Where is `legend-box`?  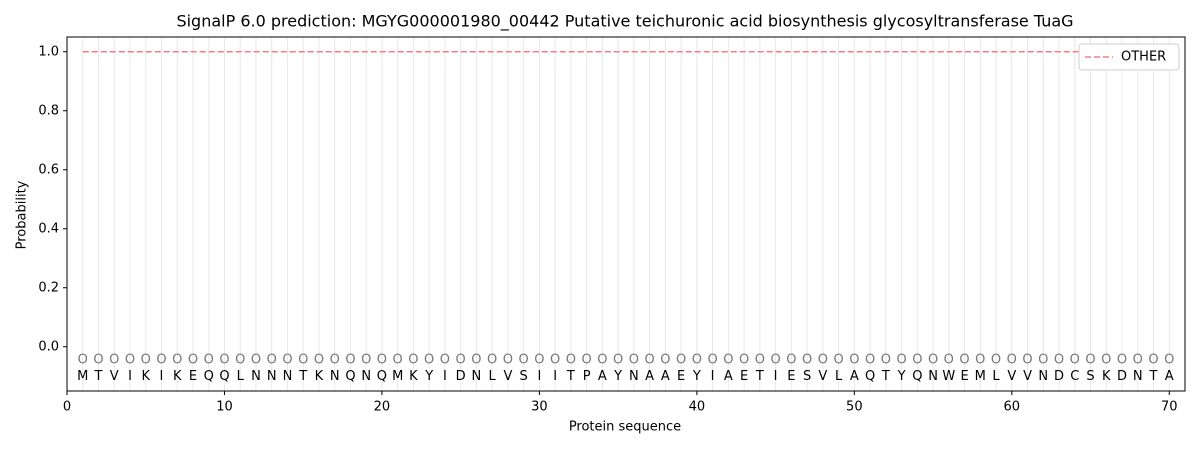
legend-box is located at coordinates (1129, 57).